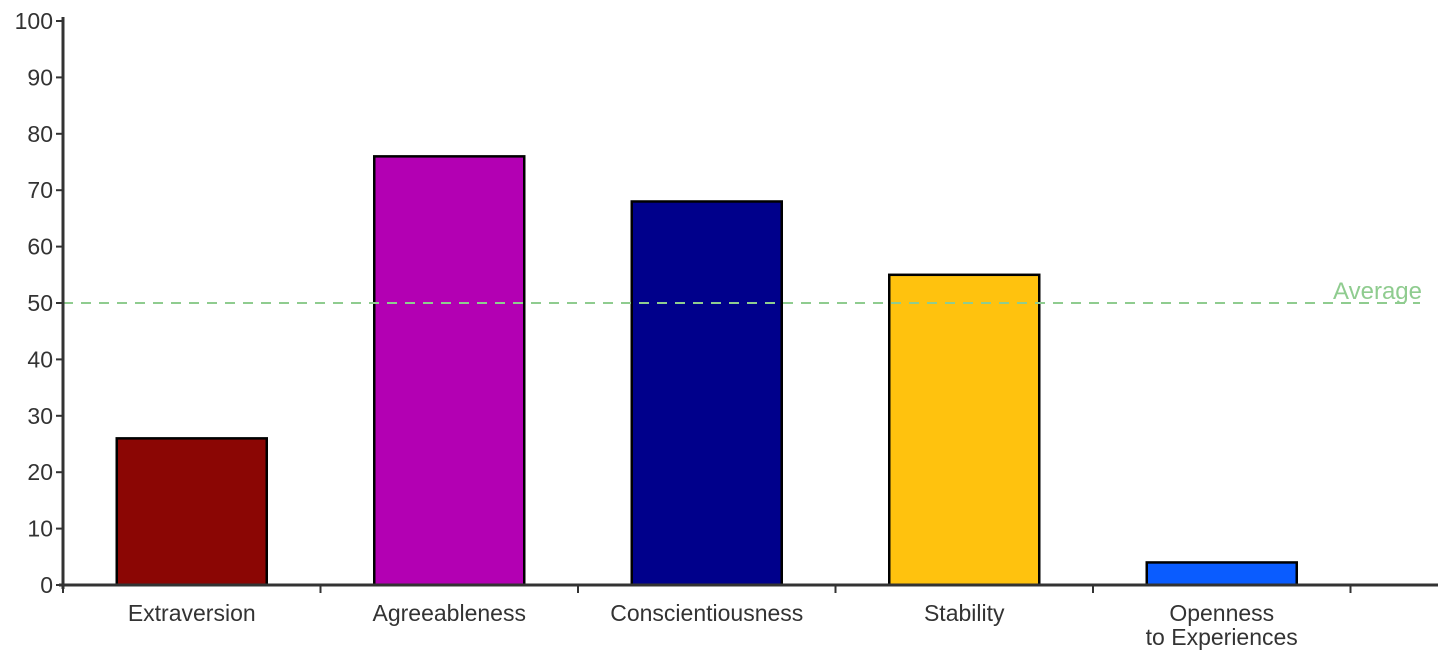 The width and height of the screenshot is (1443, 655). I want to click on y-tick-label: 70, so click(40, 190).